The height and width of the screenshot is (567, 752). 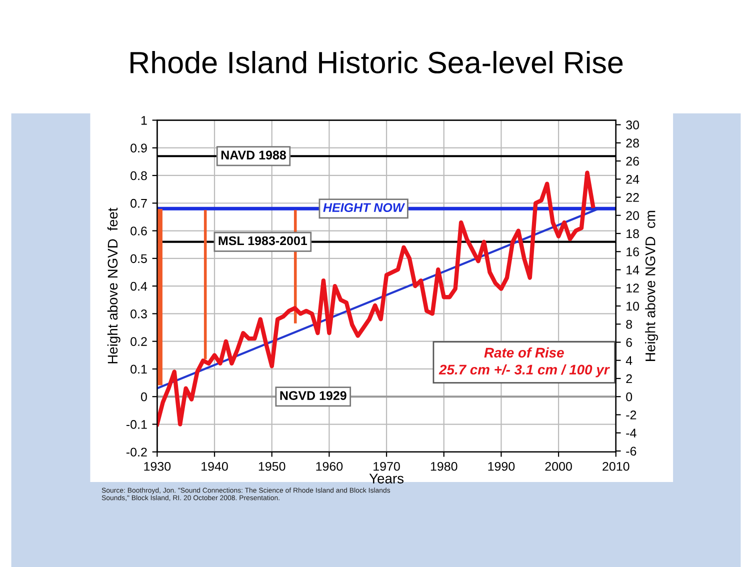 What do you see at coordinates (138, 148) in the screenshot?
I see `y-tick-label: 0.9` at bounding box center [138, 148].